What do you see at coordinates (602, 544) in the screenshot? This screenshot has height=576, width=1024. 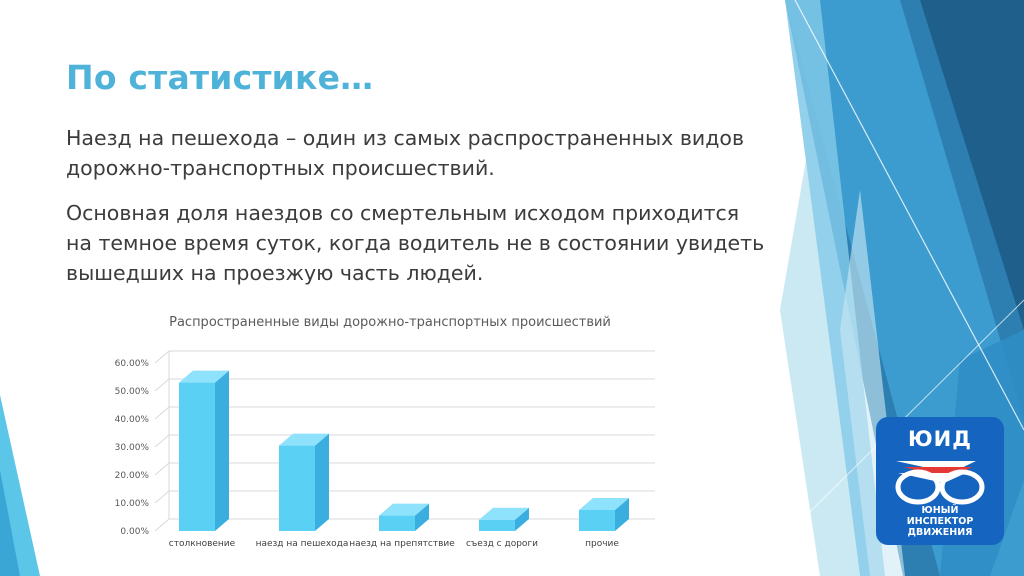 I see `x-tick-label: прочие` at bounding box center [602, 544].